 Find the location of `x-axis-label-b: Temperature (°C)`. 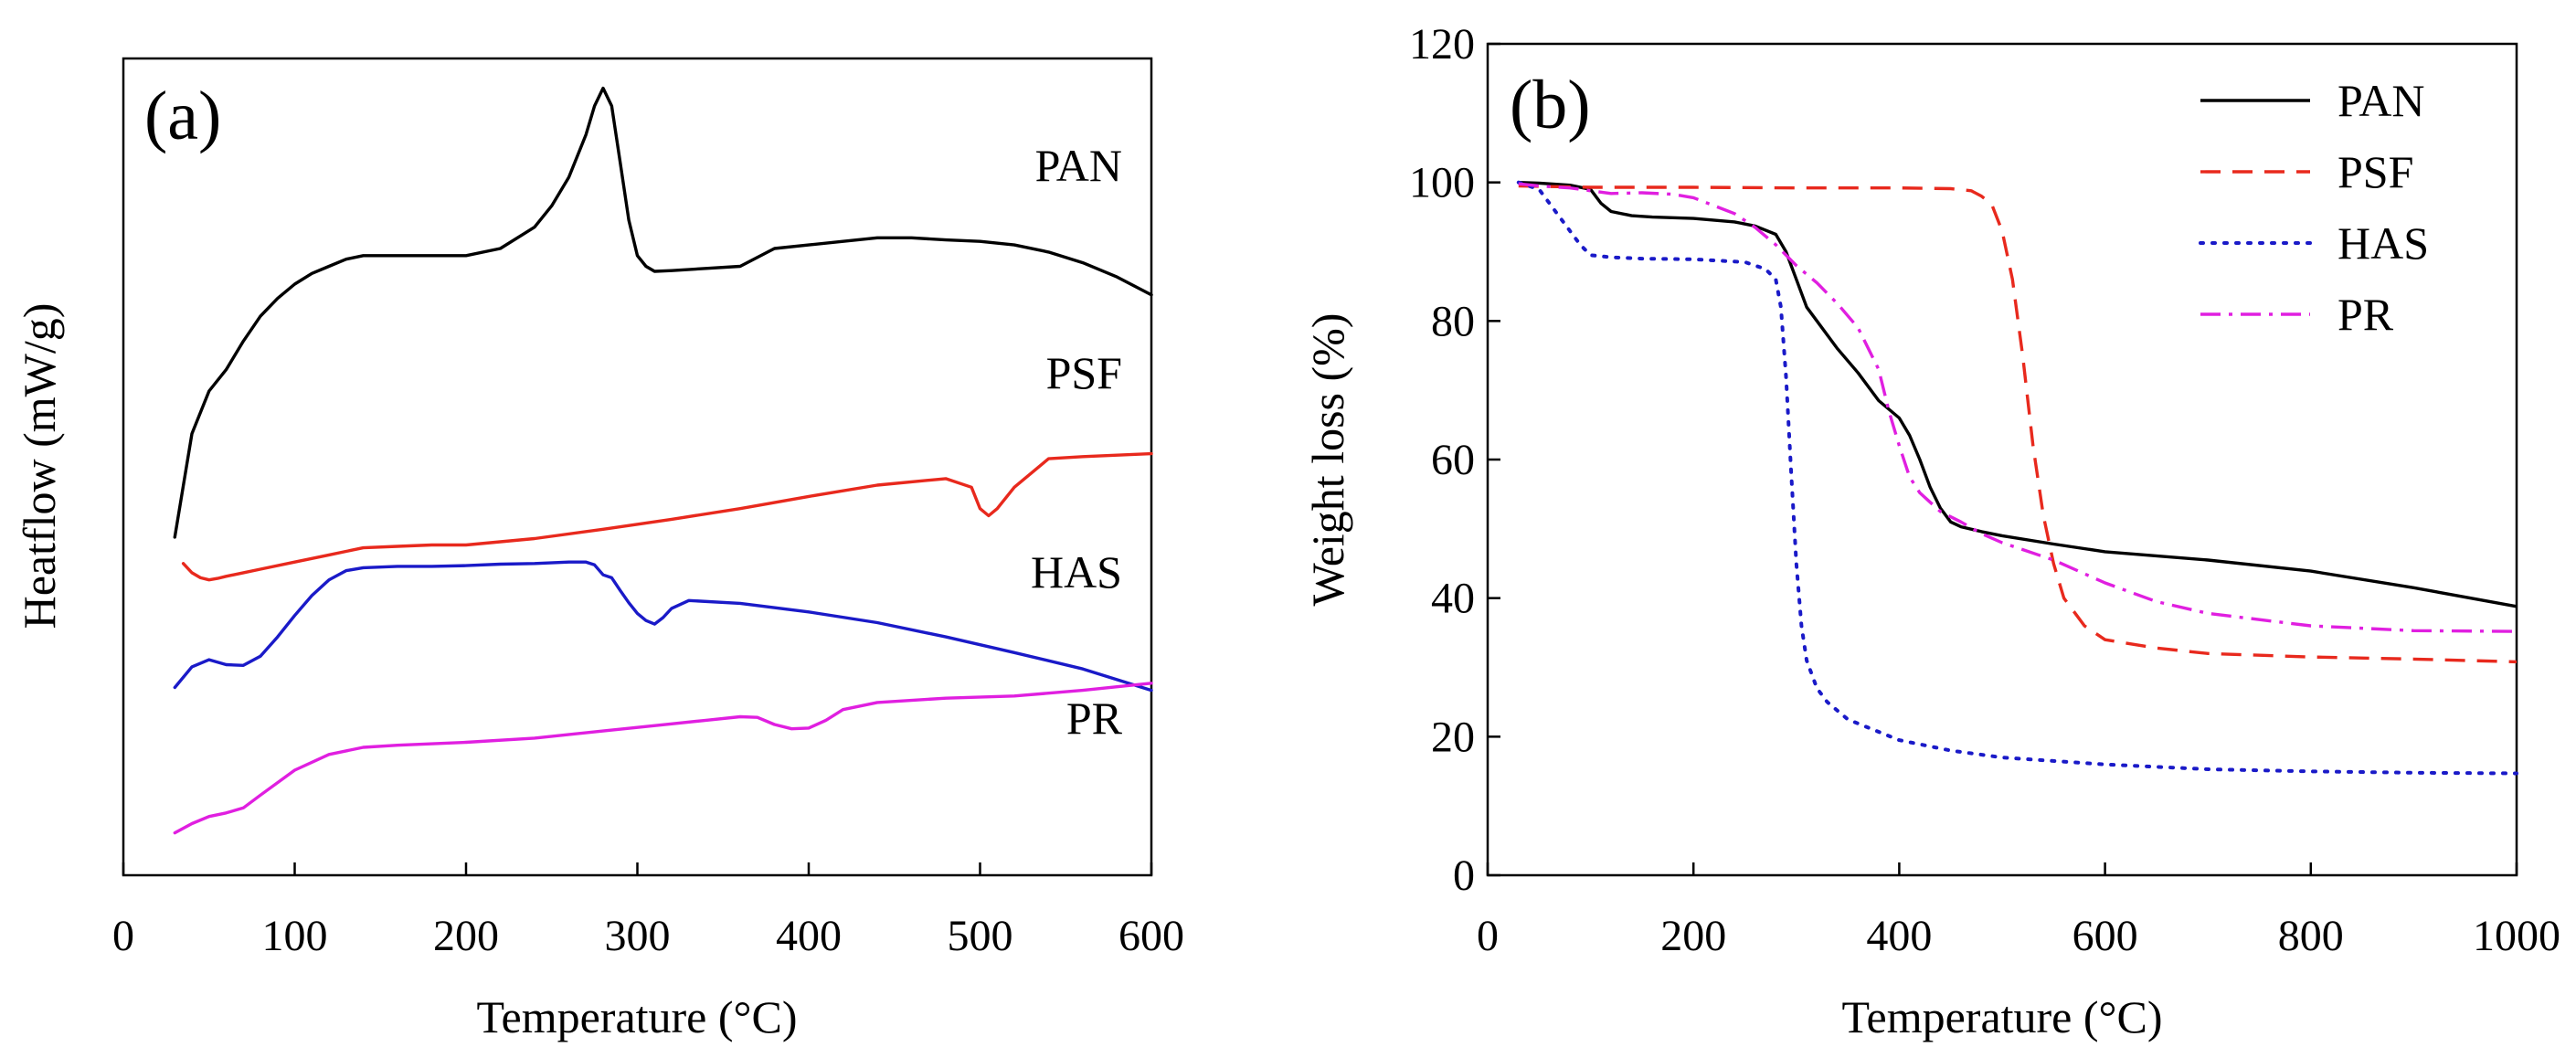

x-axis-label-b: Temperature (°C) is located at coordinates (2001, 1017).